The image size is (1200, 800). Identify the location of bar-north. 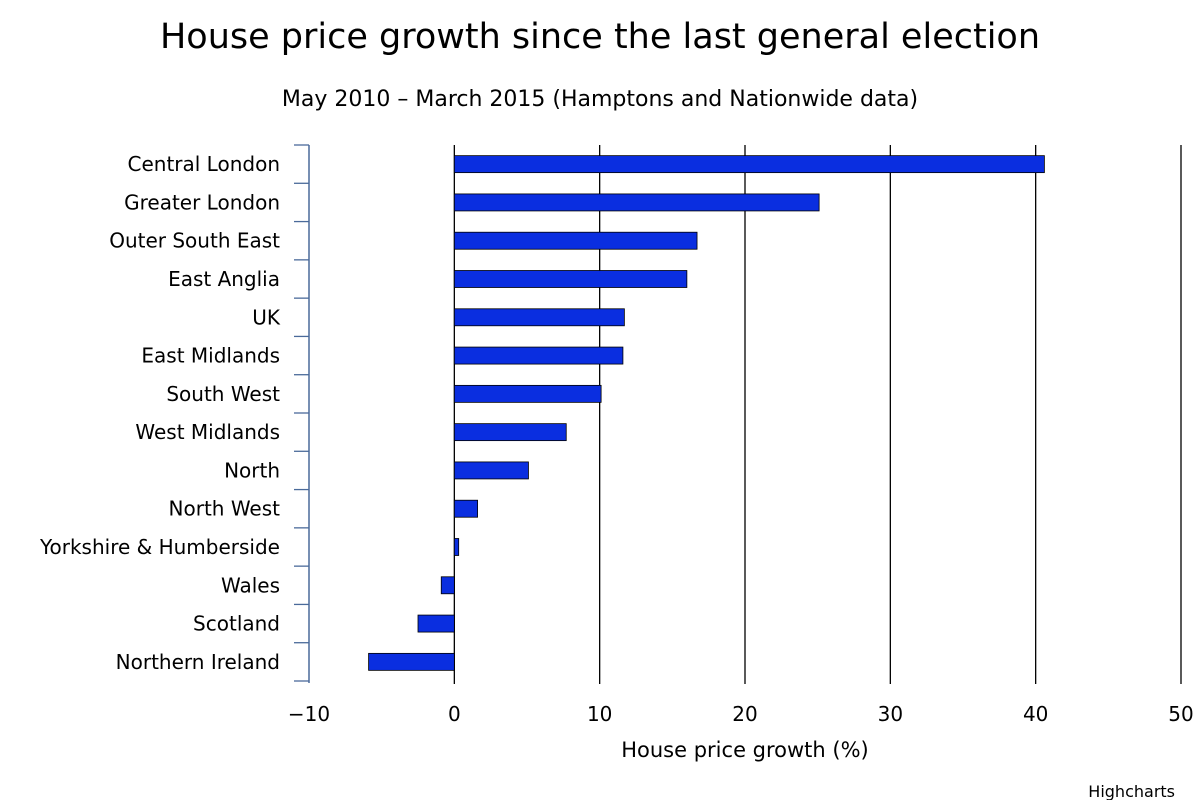
(491, 470).